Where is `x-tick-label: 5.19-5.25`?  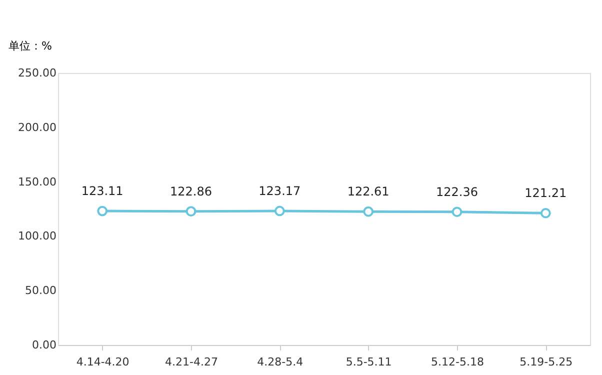 x-tick-label: 5.19-5.25 is located at coordinates (546, 362).